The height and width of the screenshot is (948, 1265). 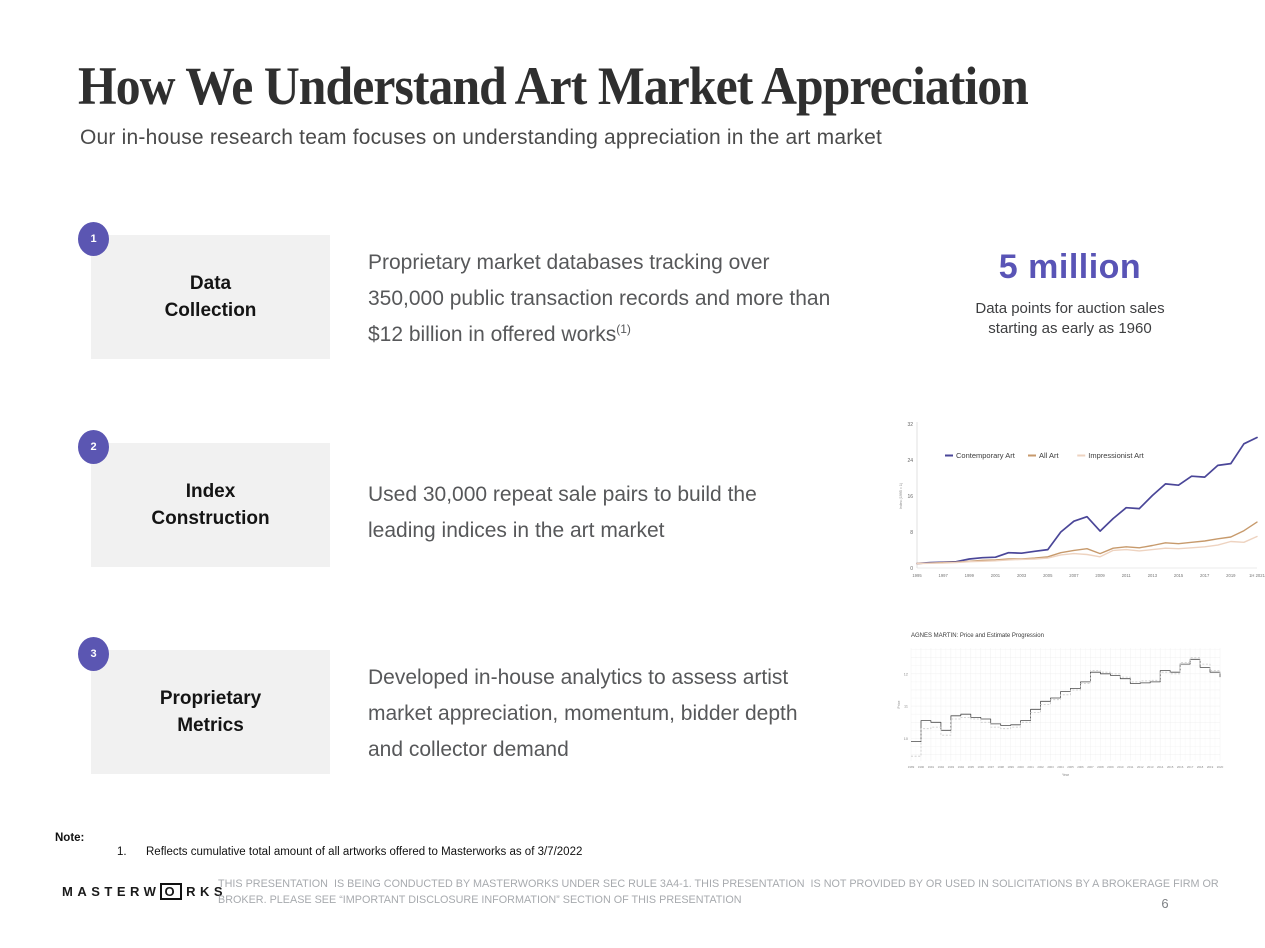 I want to click on step-label-line: Proprietary, so click(x=210, y=698).